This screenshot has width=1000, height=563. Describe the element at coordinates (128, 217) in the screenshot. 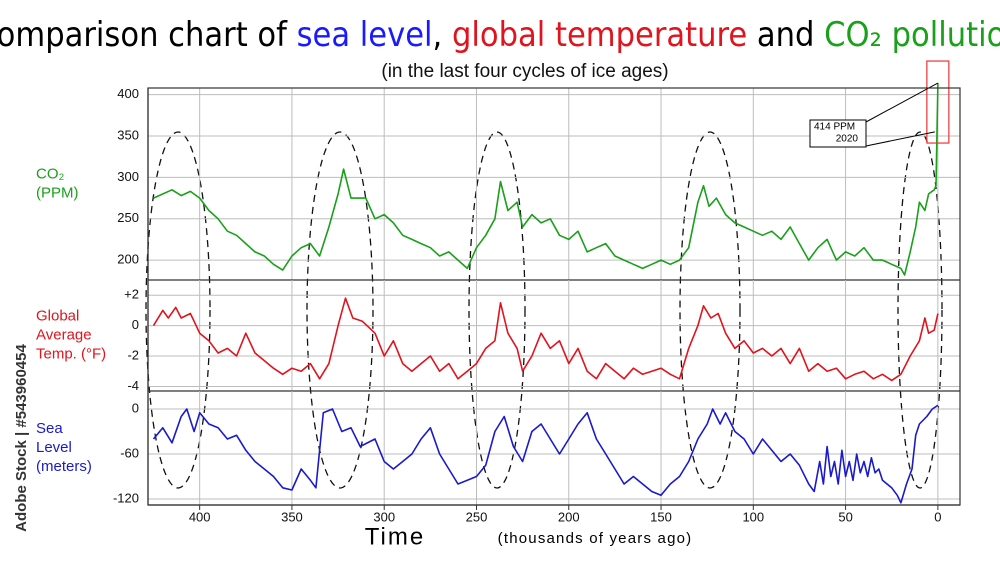

I see `y-tick-label: 250` at that location.